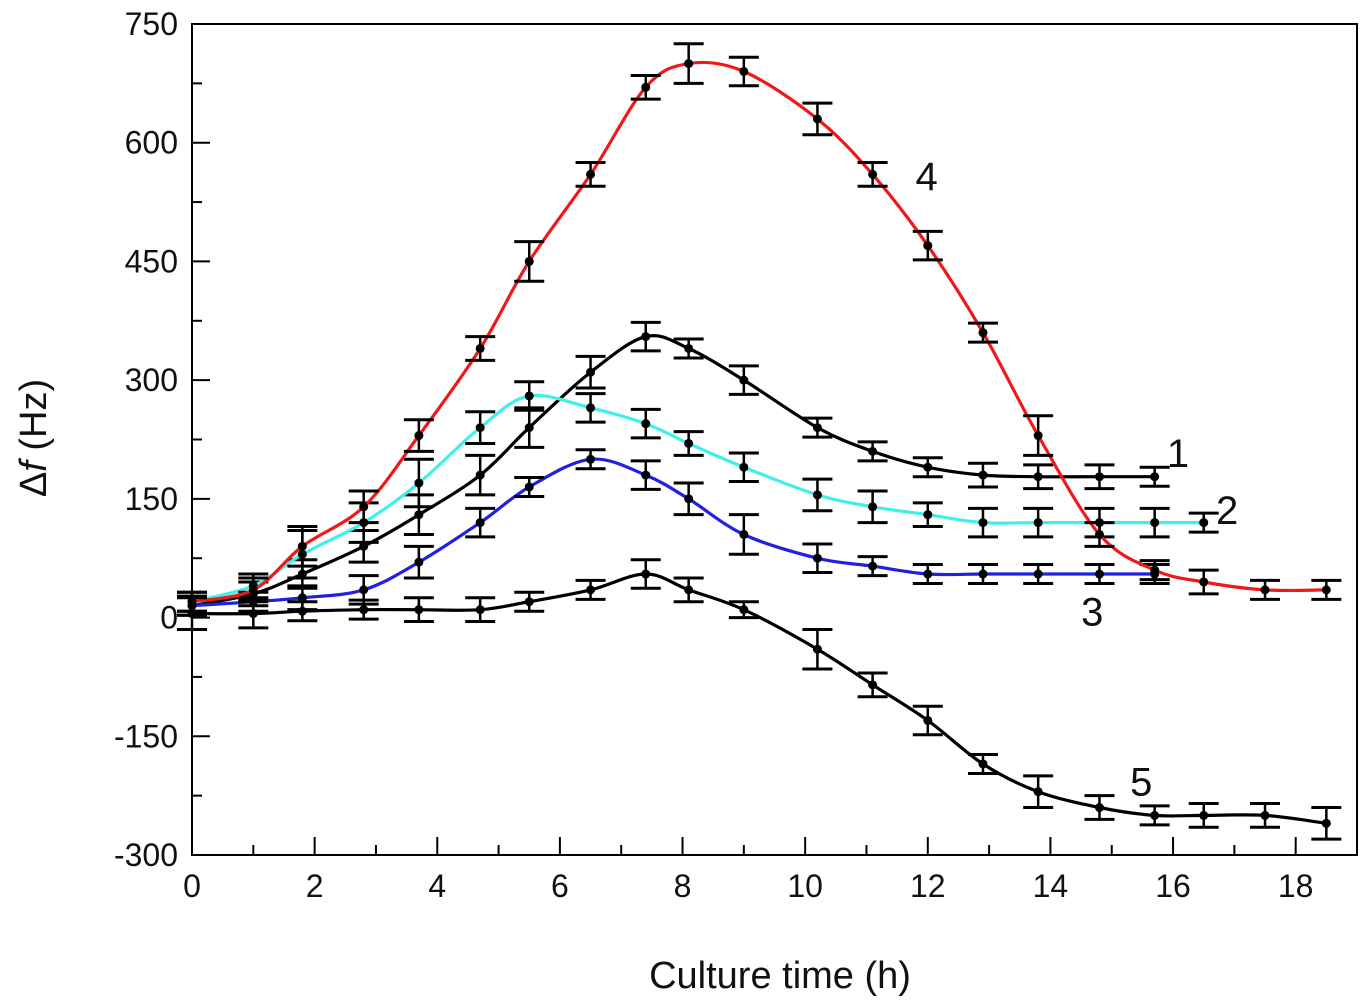  I want to click on y-tick-label: 0, so click(169, 618).